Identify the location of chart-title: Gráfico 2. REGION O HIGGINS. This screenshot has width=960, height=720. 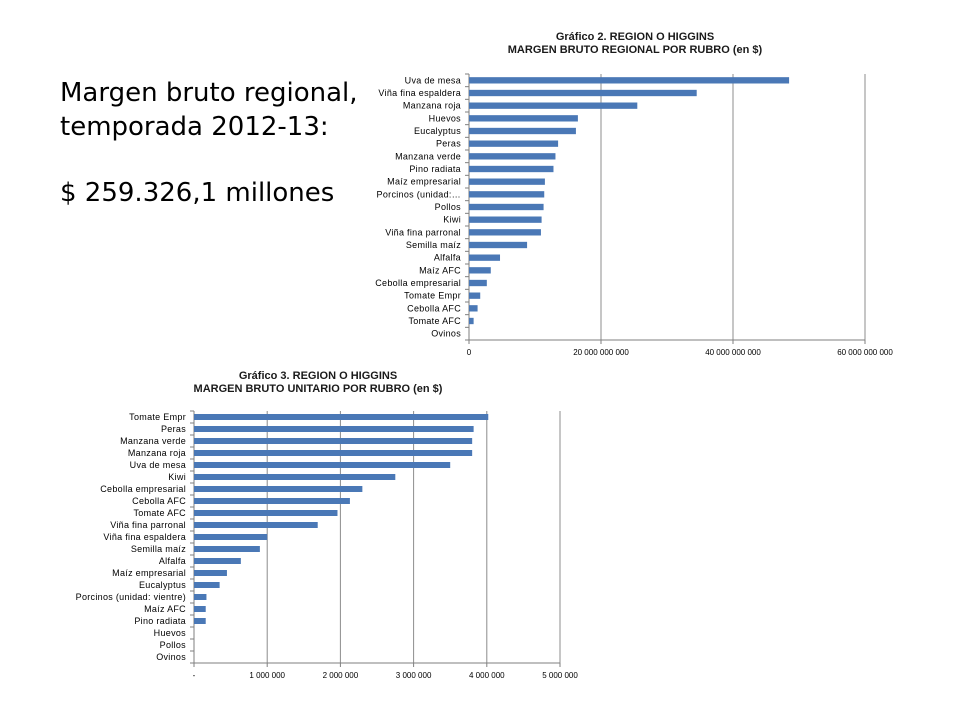
(635, 37).